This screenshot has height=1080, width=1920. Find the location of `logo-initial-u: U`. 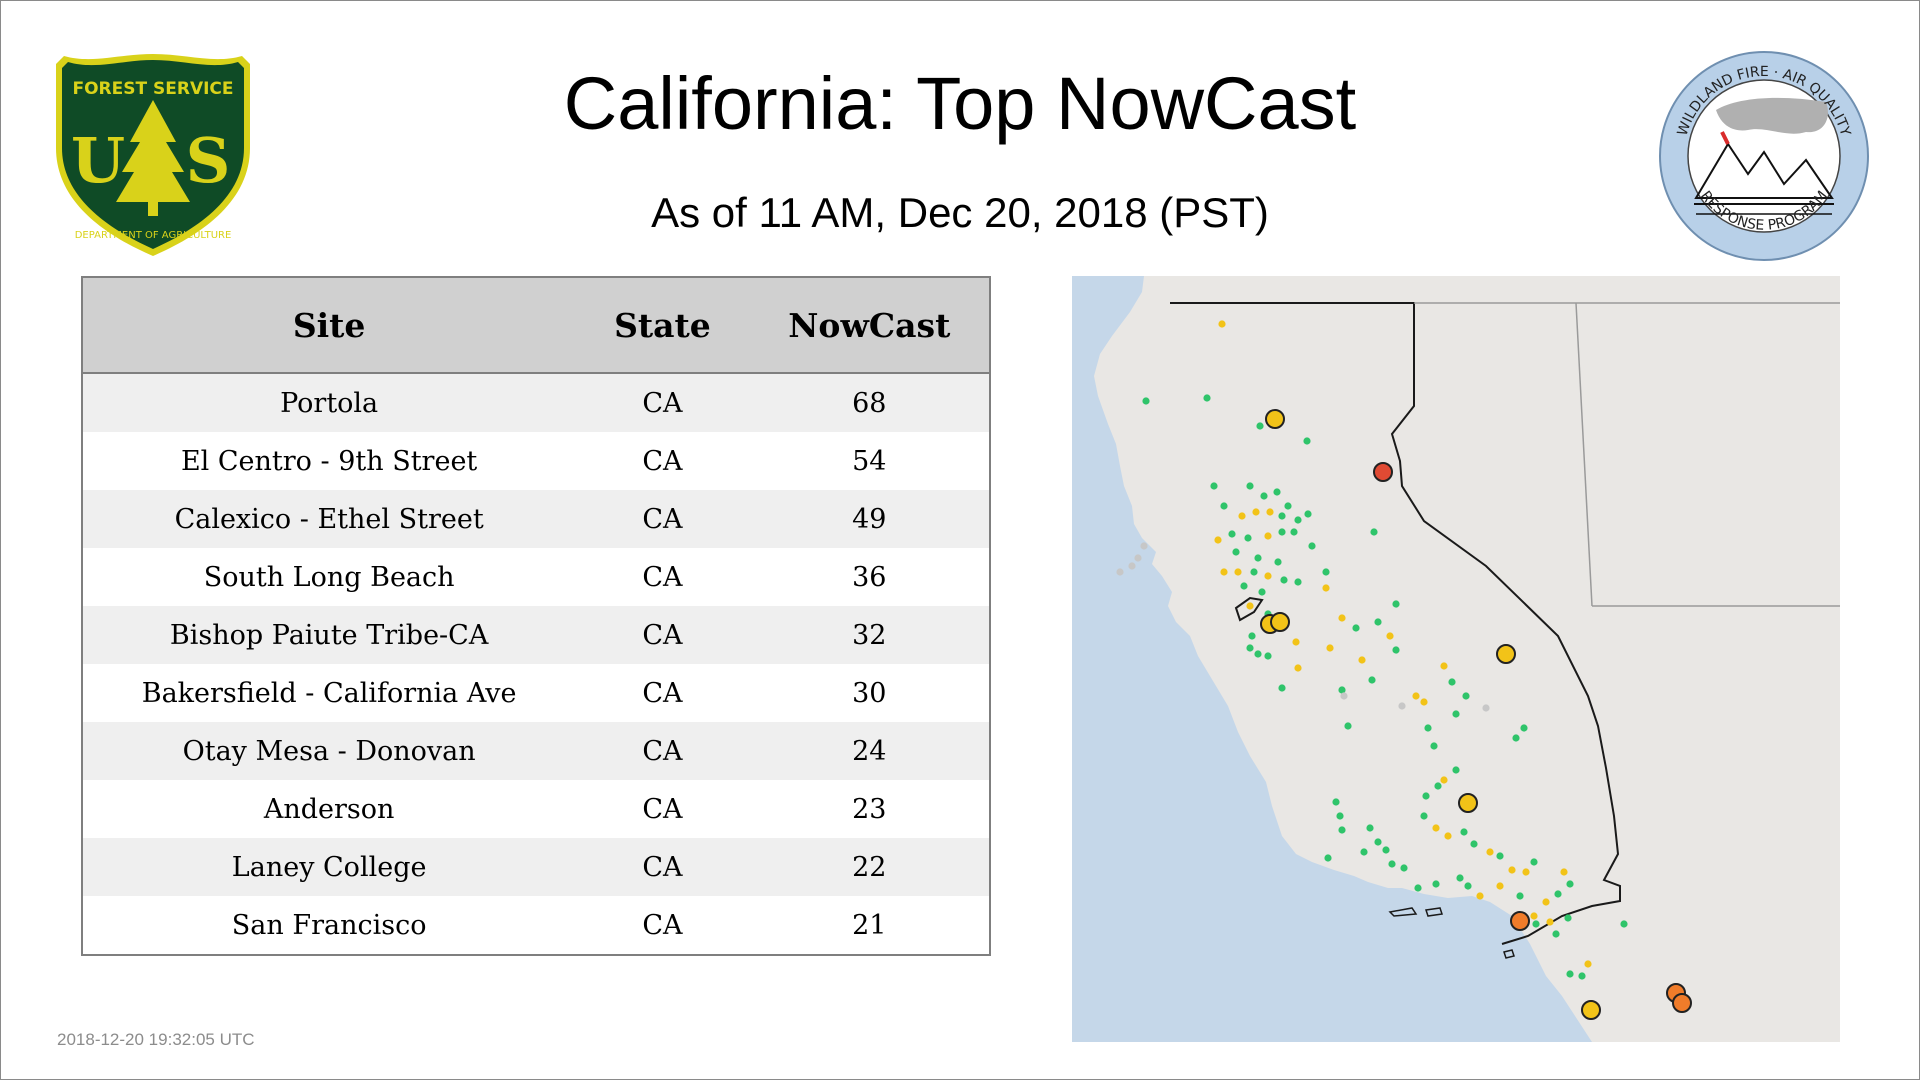

logo-initial-u: U is located at coordinates (98, 160).